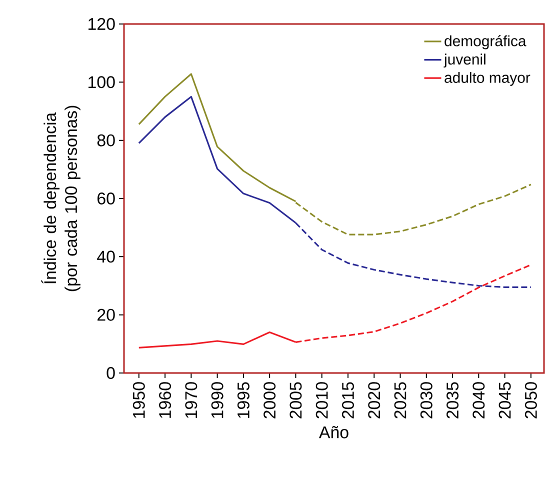 The width and height of the screenshot is (548, 483). I want to click on y-tick-label: 0, so click(110, 373).